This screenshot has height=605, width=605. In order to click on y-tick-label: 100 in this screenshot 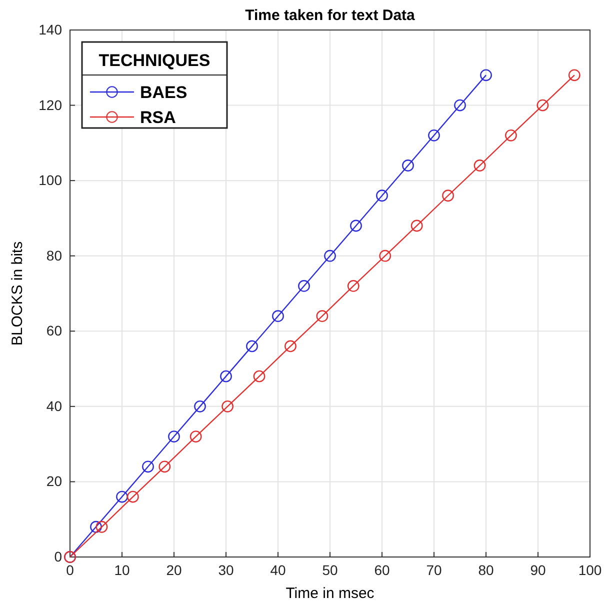, I will do `click(50, 180)`.